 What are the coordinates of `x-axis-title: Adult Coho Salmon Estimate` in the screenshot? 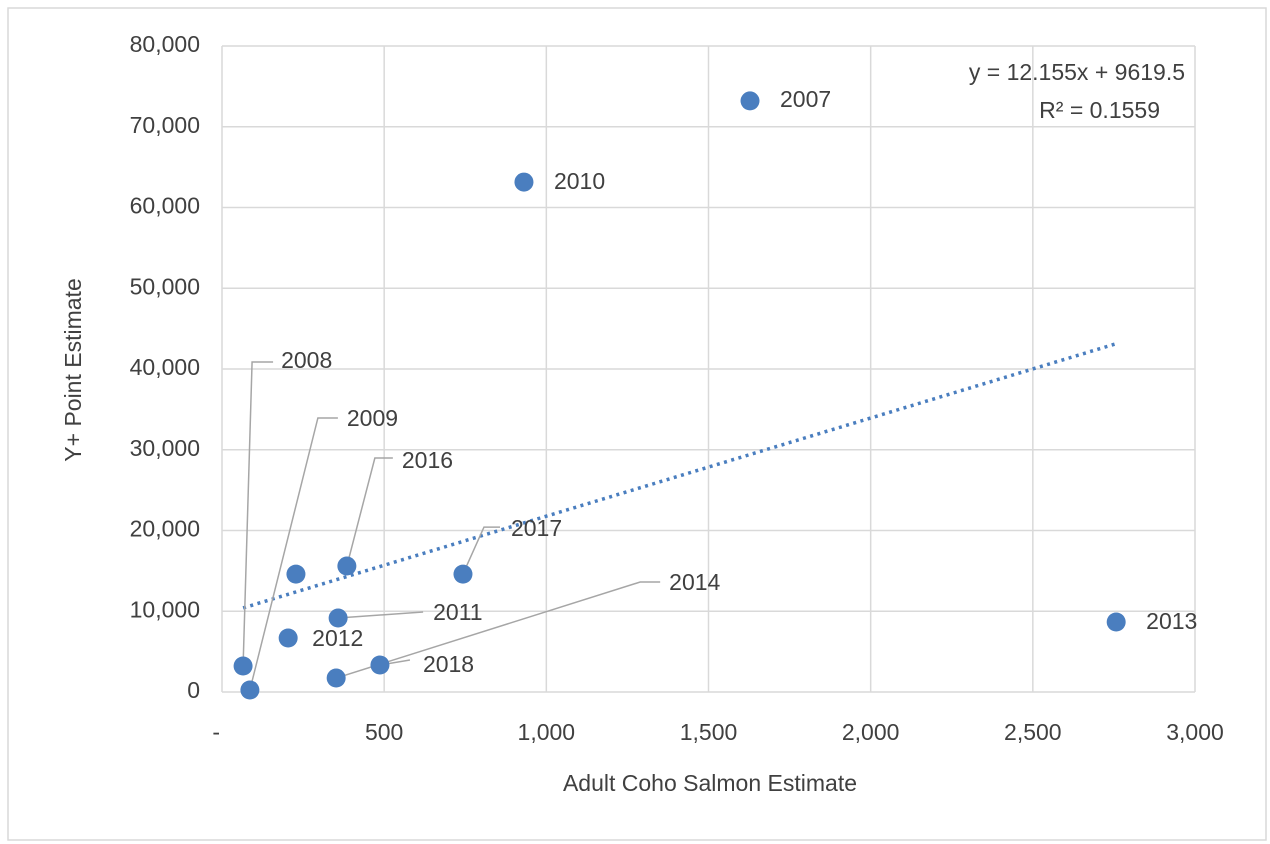 It's located at (710, 783).